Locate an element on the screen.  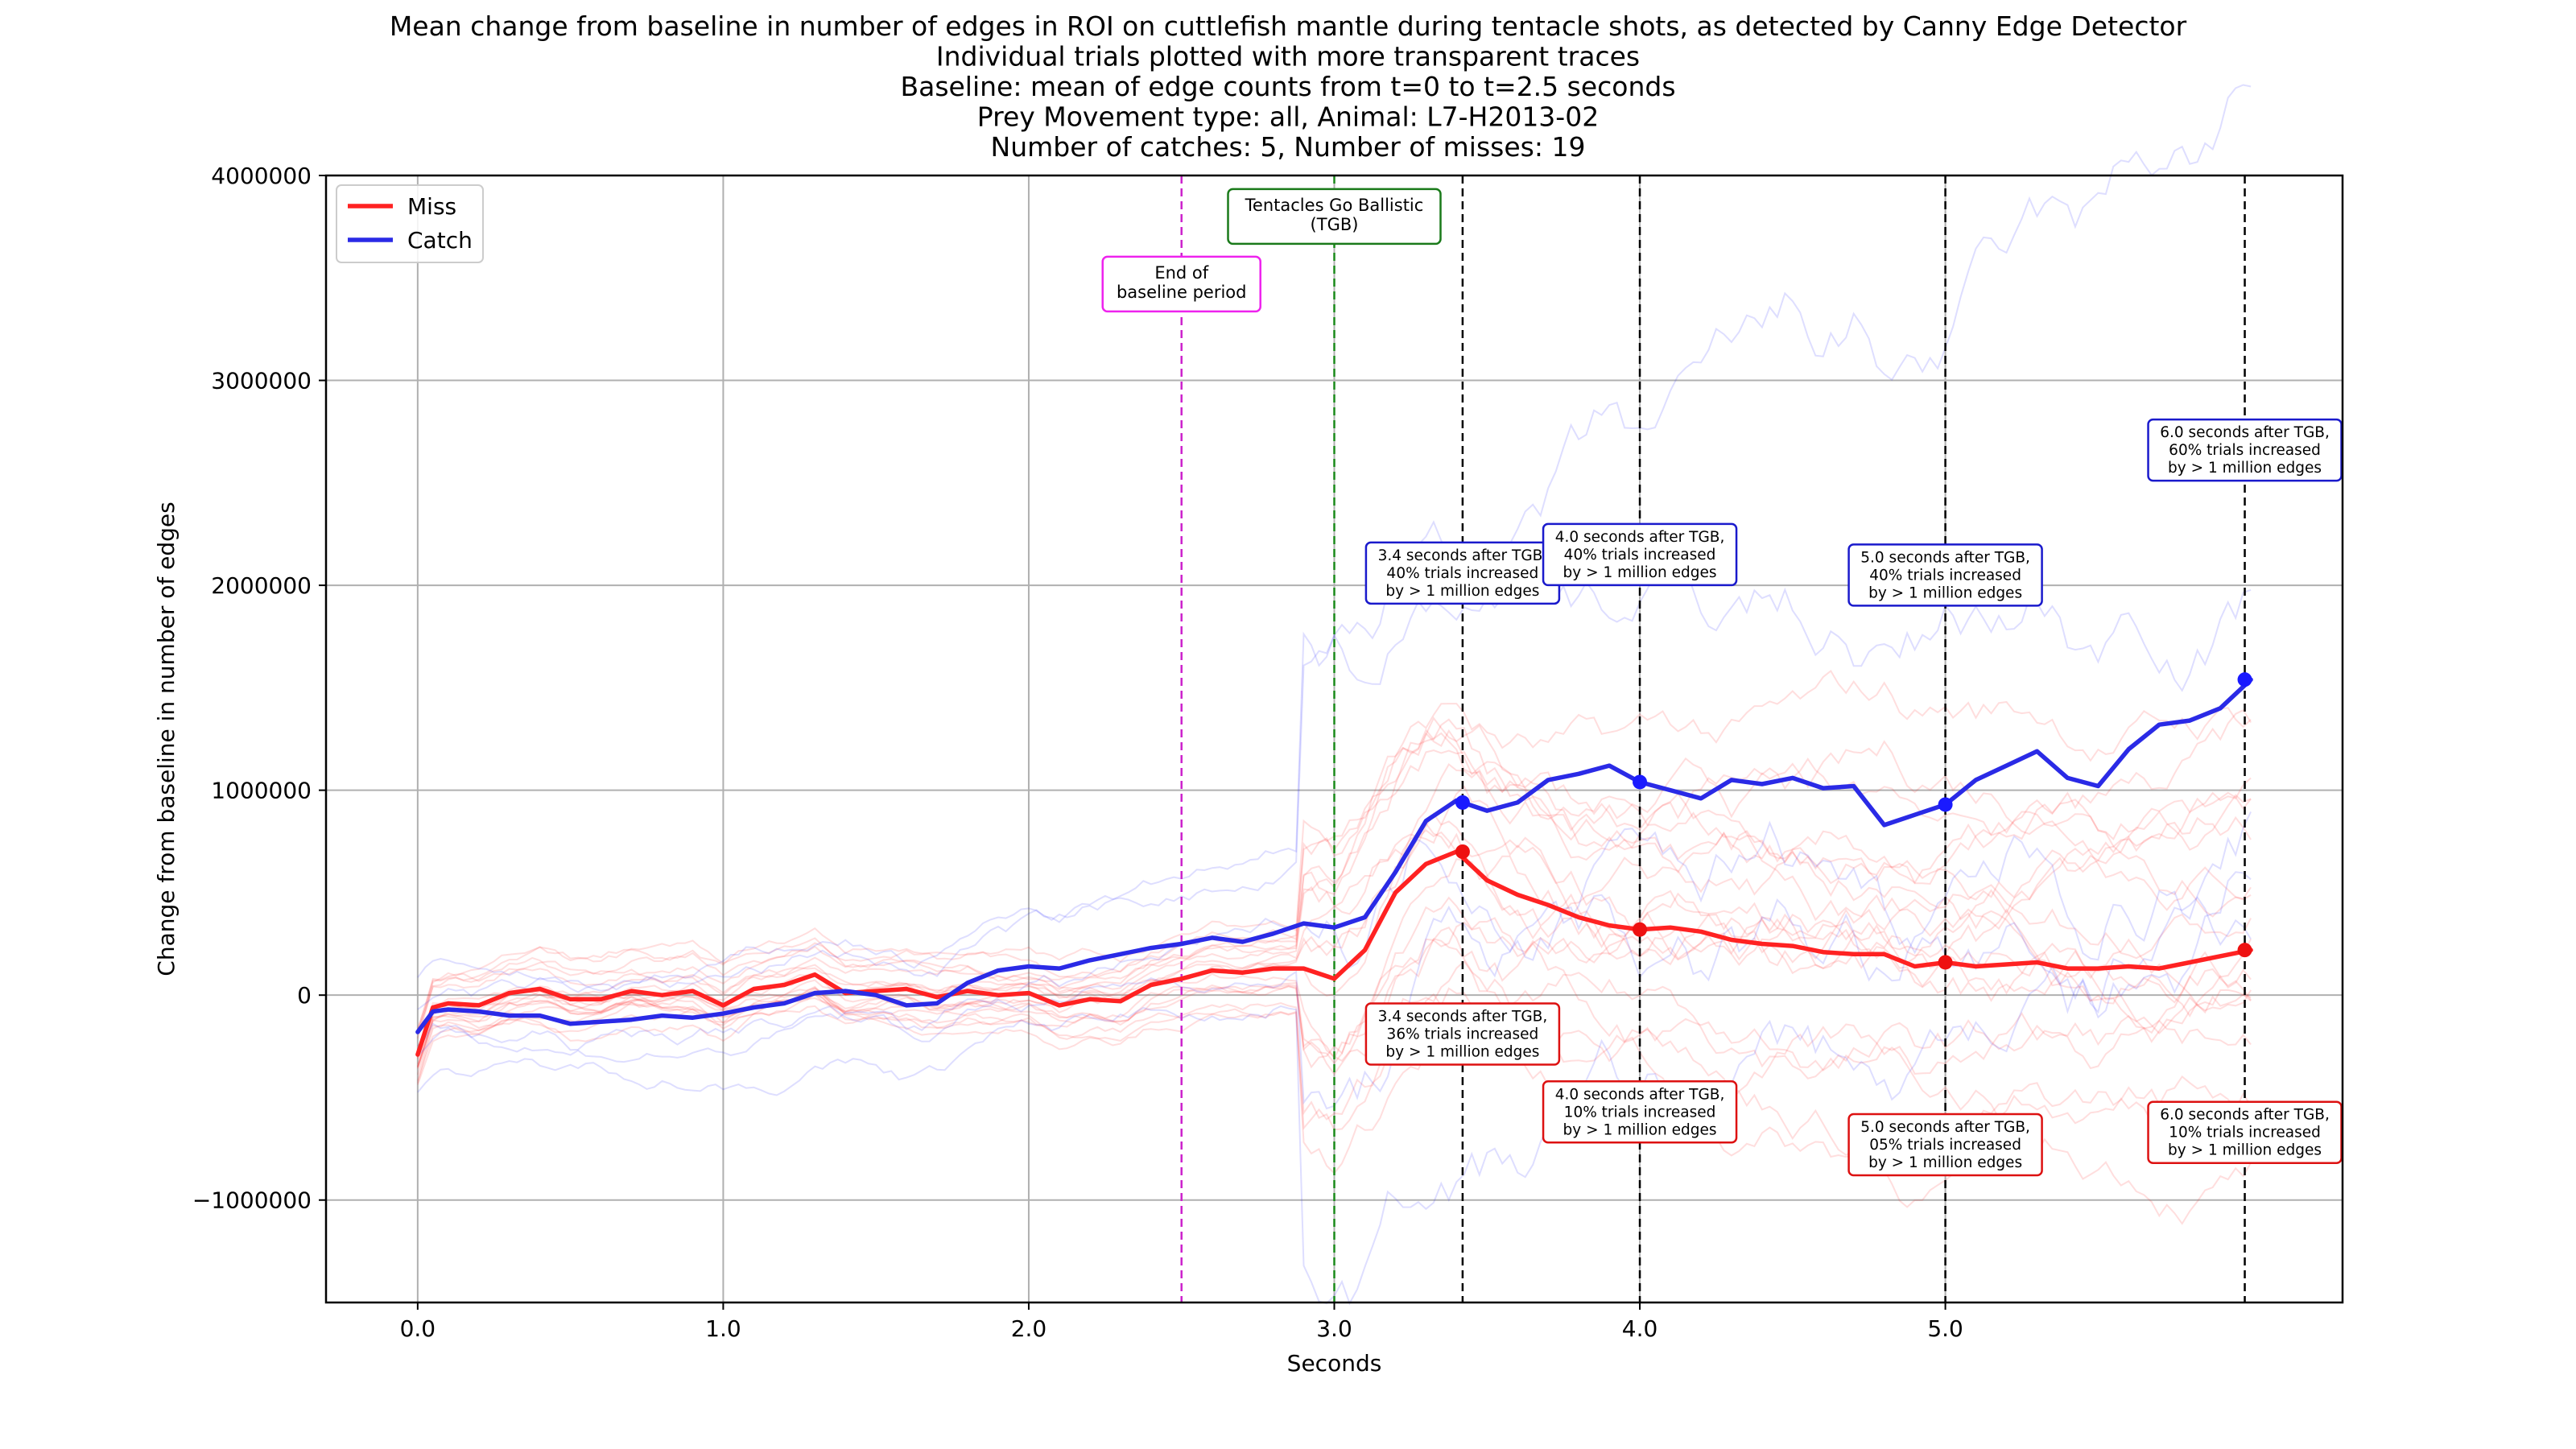
event-label-text: Tentacles Go Ballistic is located at coordinates (1334, 205).